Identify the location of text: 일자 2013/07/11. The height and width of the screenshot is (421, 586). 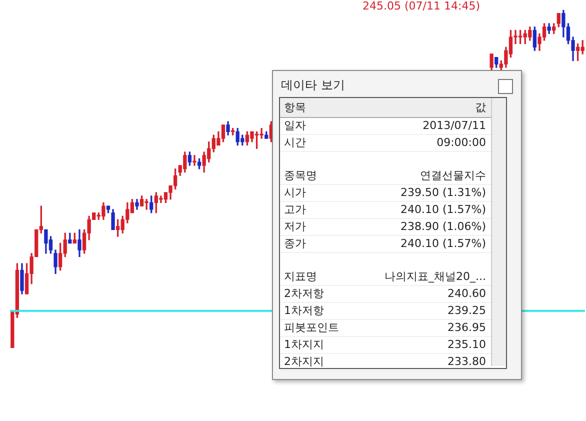
(385, 125).